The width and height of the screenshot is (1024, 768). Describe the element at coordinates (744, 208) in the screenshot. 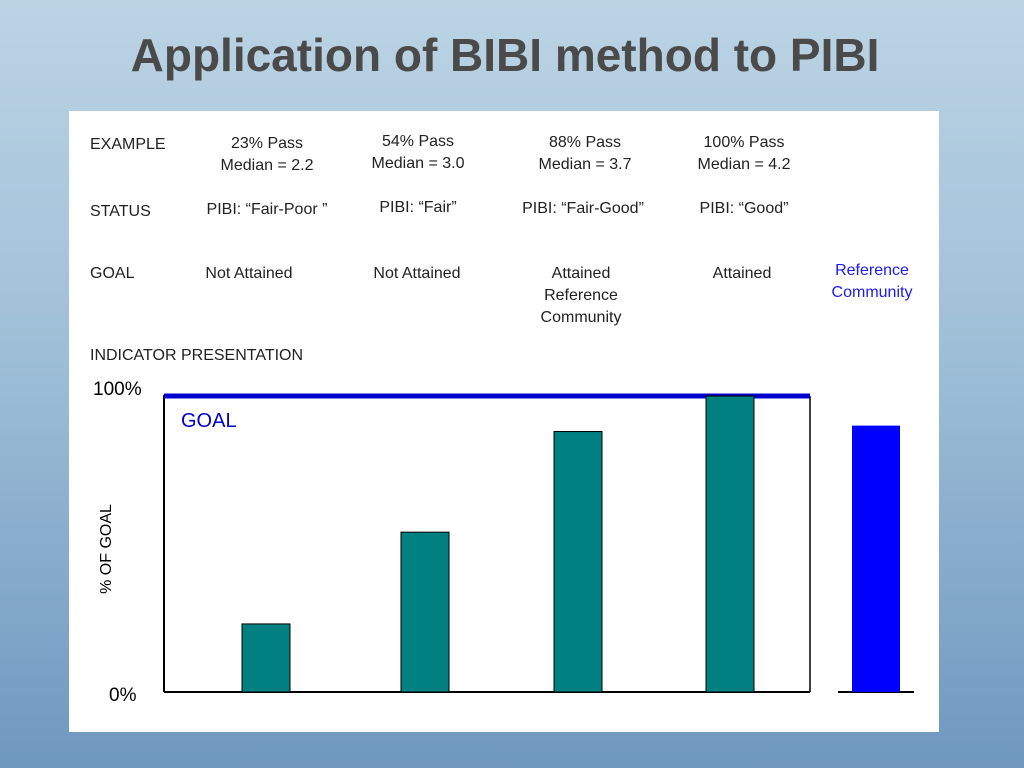

I see `column-4-status: PIBI: “Good”` at that location.